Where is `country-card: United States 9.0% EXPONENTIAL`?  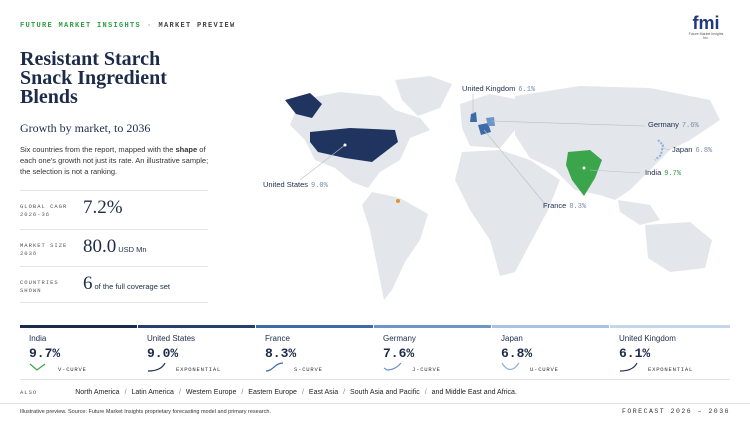
country-card: United States 9.0% EXPONENTIAL is located at coordinates (196, 351).